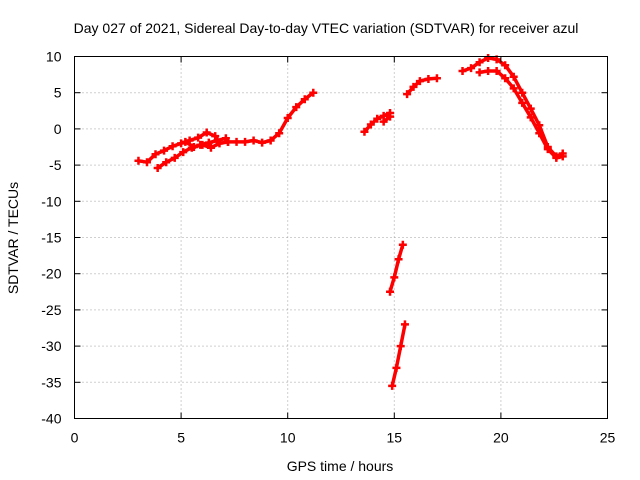 The height and width of the screenshot is (480, 640). What do you see at coordinates (13, 238) in the screenshot?
I see `y-axis-label: SDTVAR / TECUs` at bounding box center [13, 238].